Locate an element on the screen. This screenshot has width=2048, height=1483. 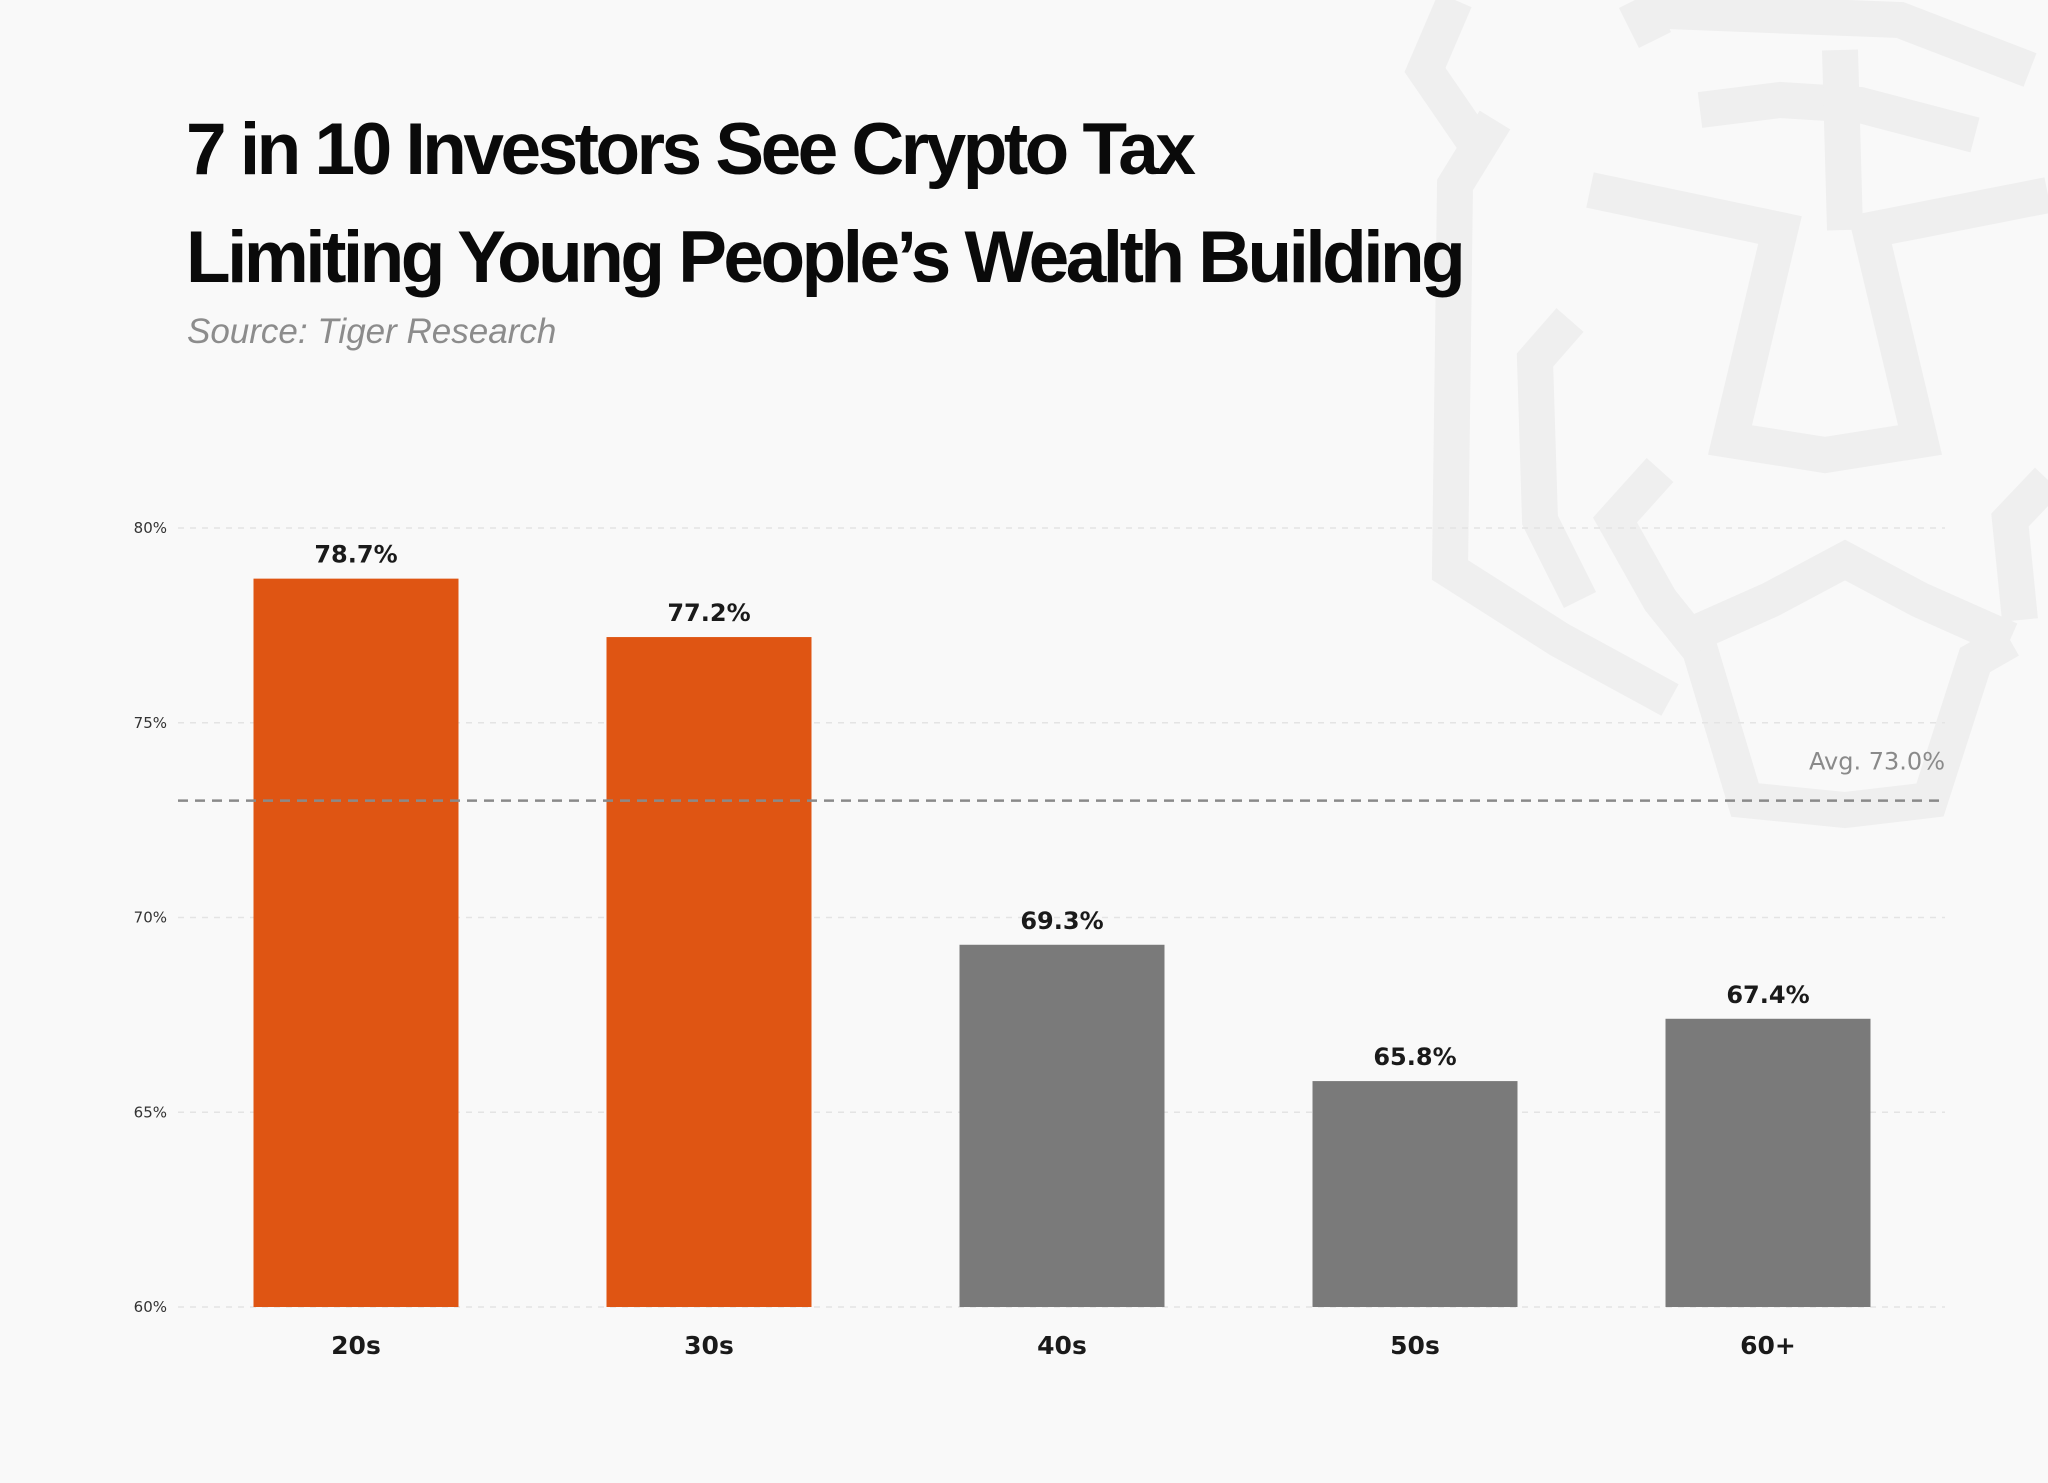
value-label: 65.8% is located at coordinates (1414, 1057).